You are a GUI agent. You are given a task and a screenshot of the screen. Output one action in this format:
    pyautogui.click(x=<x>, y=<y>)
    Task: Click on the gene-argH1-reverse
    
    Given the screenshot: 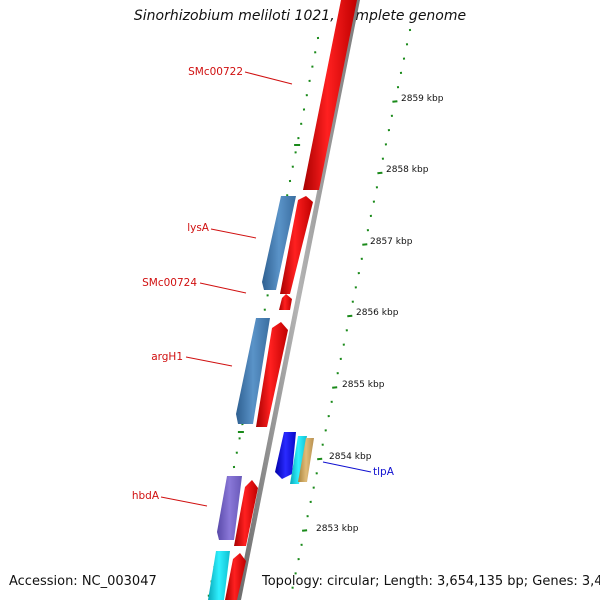 What is the action you would take?
    pyautogui.click(x=253, y=371)
    